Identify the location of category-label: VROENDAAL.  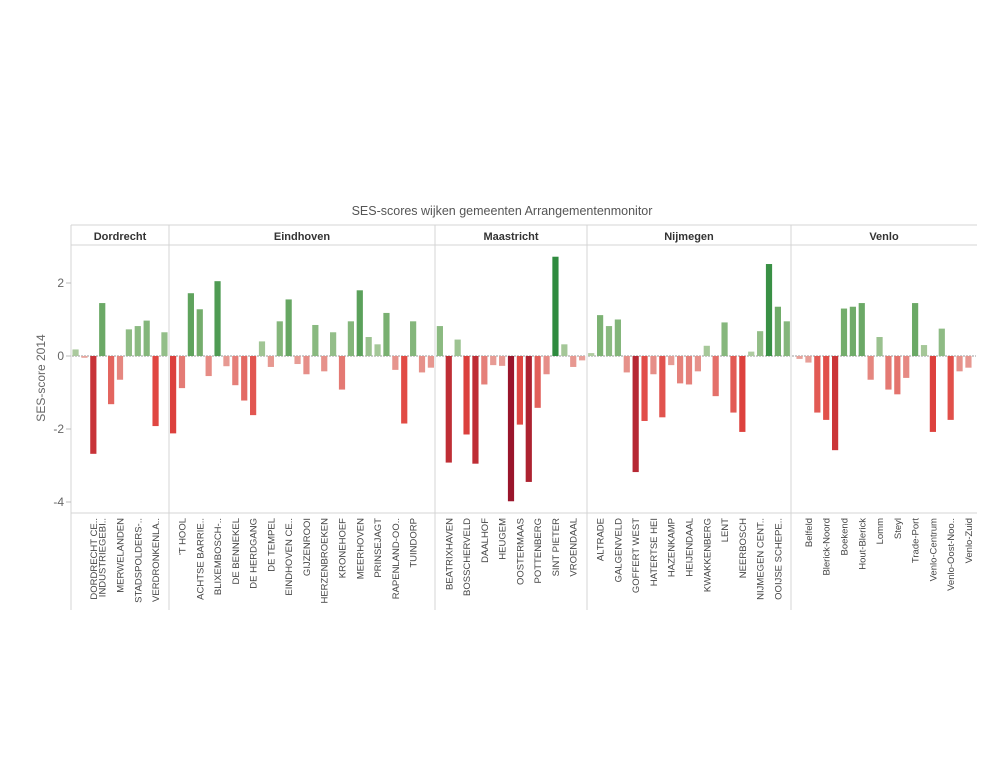
(574, 547).